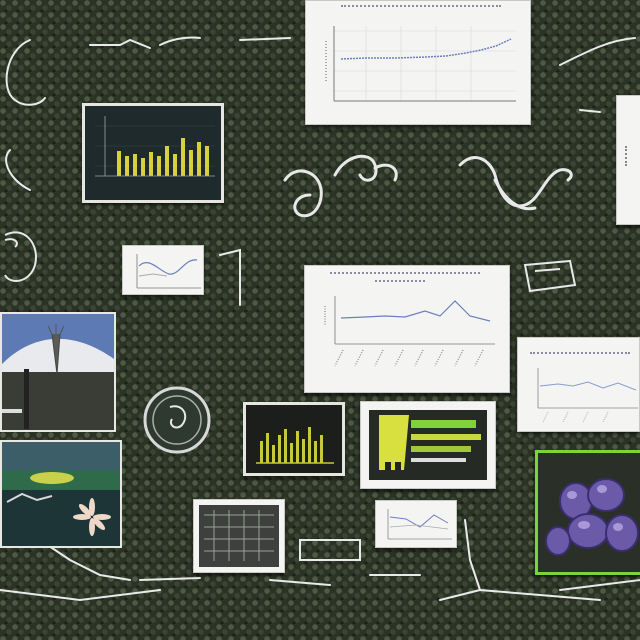 This screenshot has width=640, height=640. I want to click on purple-blob-photo, so click(587, 512).